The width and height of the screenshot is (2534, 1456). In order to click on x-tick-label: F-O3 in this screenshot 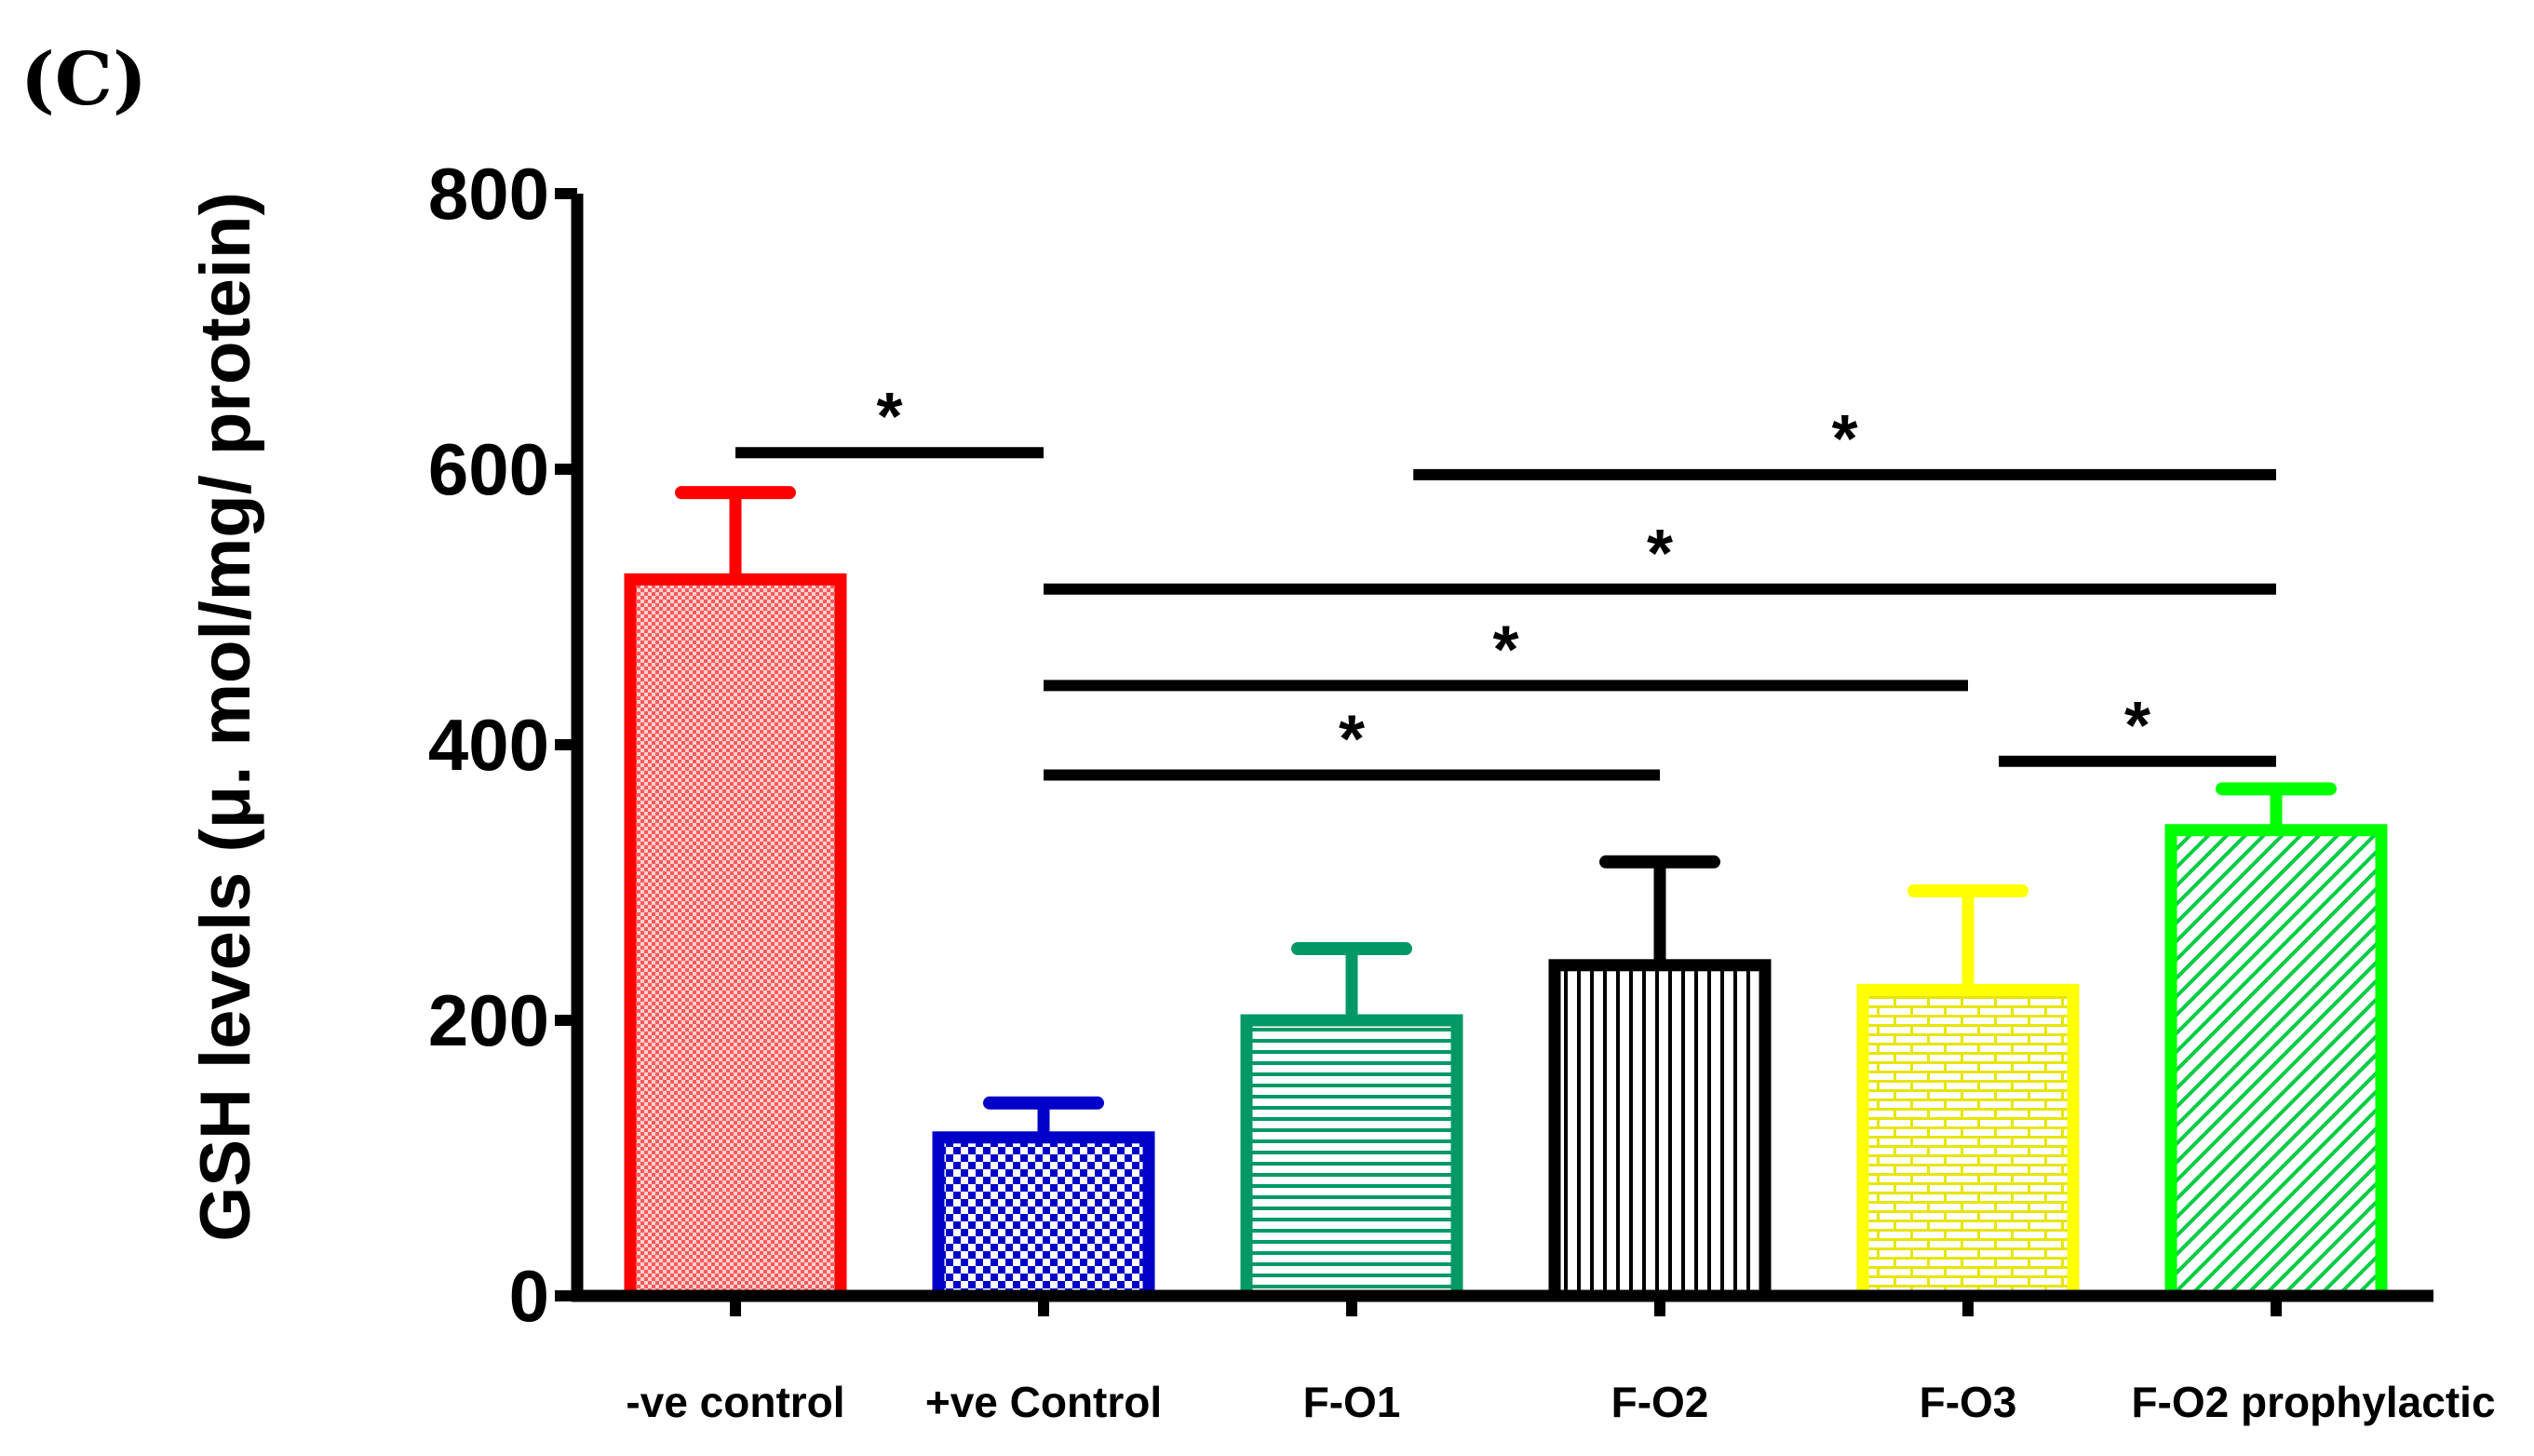, I will do `click(1968, 1402)`.